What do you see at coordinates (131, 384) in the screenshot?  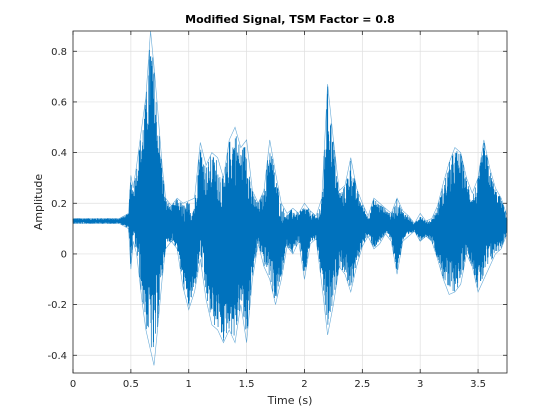 I see `x-tick-label: 0.5` at bounding box center [131, 384].